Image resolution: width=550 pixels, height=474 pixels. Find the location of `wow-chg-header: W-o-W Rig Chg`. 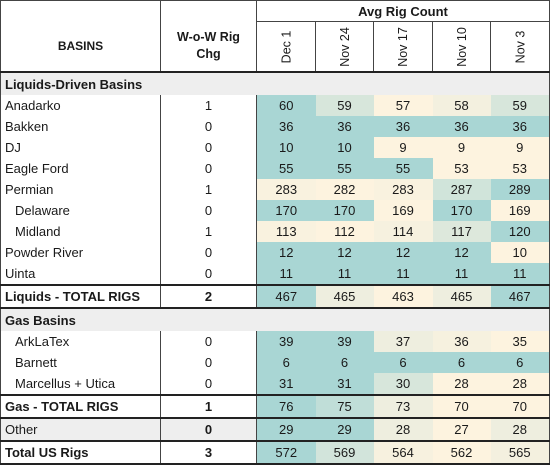

wow-chg-header: W-o-W Rig Chg is located at coordinates (208, 47).